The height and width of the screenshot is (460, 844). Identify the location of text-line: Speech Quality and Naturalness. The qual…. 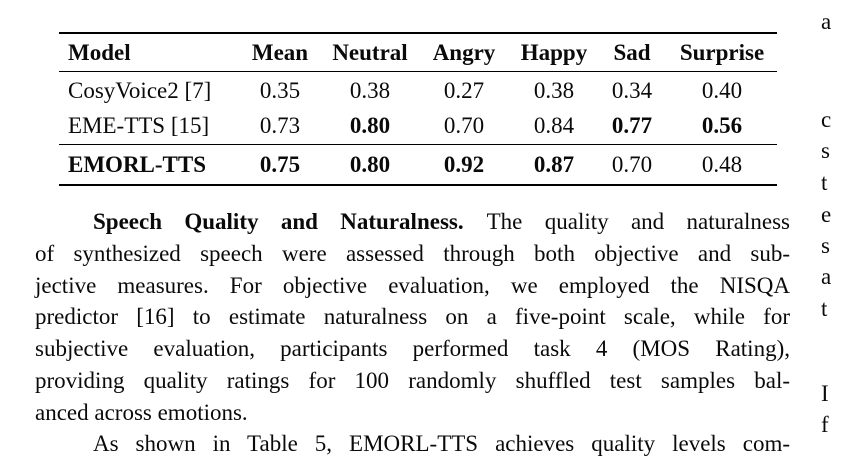
(412, 222).